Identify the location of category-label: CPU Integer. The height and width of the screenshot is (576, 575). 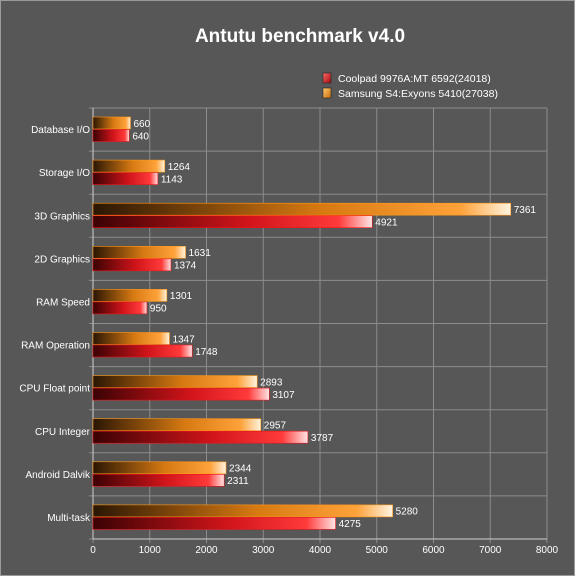
(63, 432).